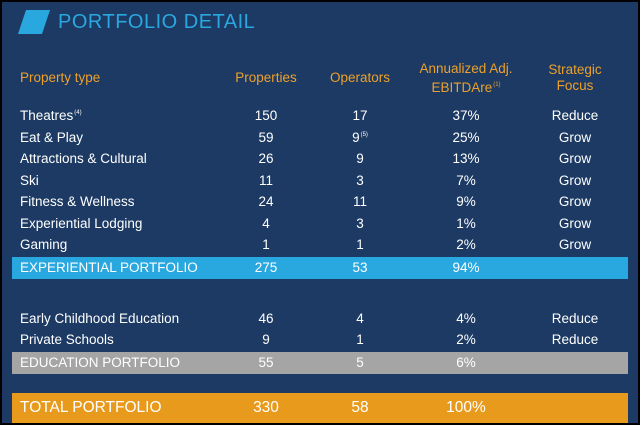  I want to click on cell-text: Gaming, so click(44, 245).